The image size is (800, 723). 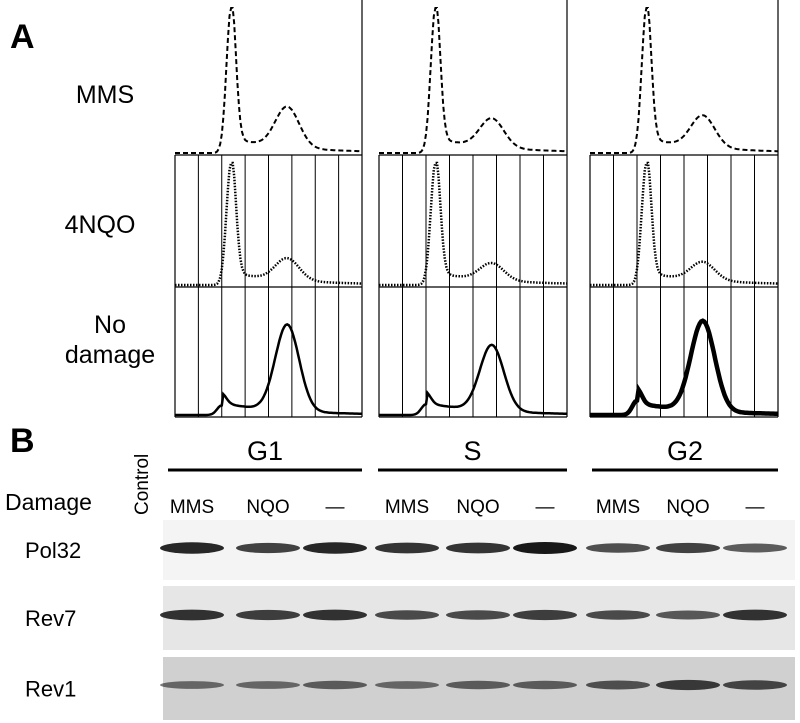 I want to click on blot-label: Rev1, so click(x=50, y=689).